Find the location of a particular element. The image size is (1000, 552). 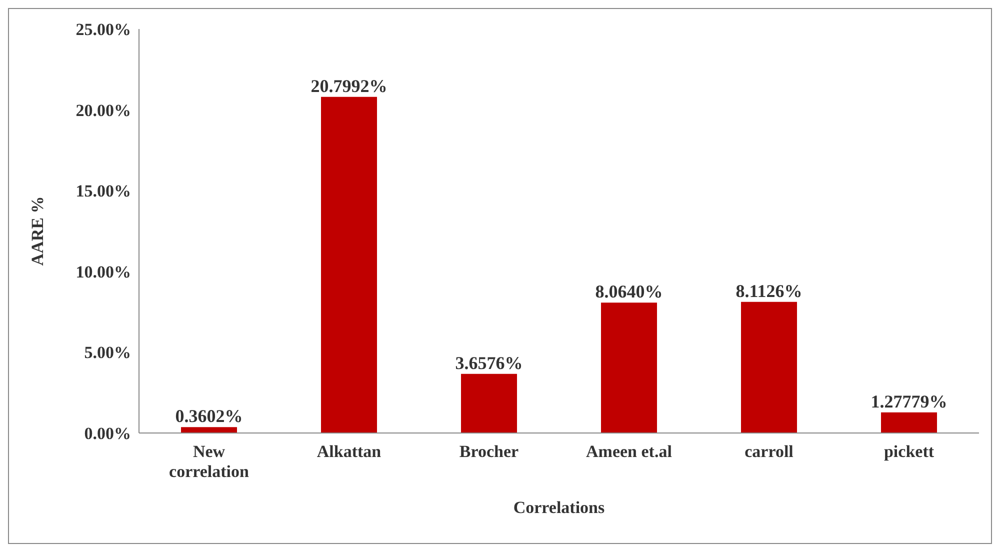

x-tick-label: pickett is located at coordinates (909, 451).